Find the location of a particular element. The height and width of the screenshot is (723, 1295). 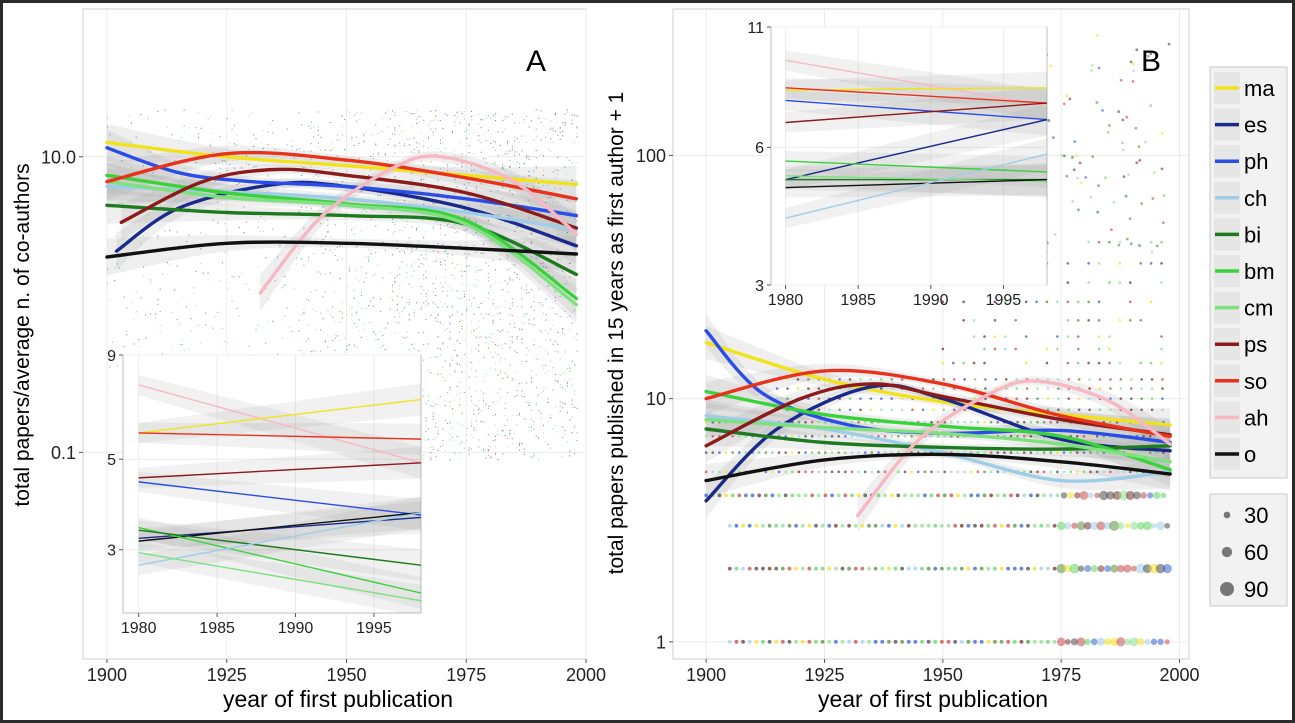

panel-a-inset-lines is located at coordinates (279, 493).